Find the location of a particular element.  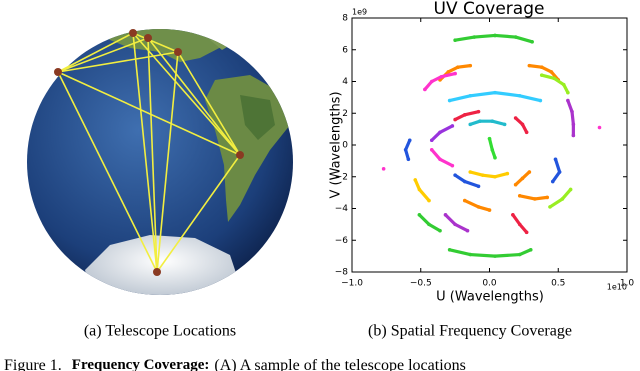

y-tick-label: −2 is located at coordinates (341, 177).